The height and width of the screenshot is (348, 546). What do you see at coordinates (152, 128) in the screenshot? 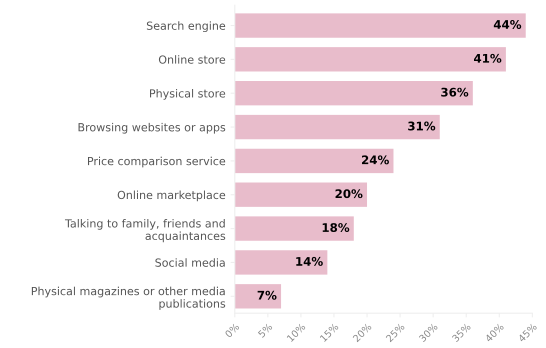
I see `y-tick-label: Browsing websites or apps` at bounding box center [152, 128].